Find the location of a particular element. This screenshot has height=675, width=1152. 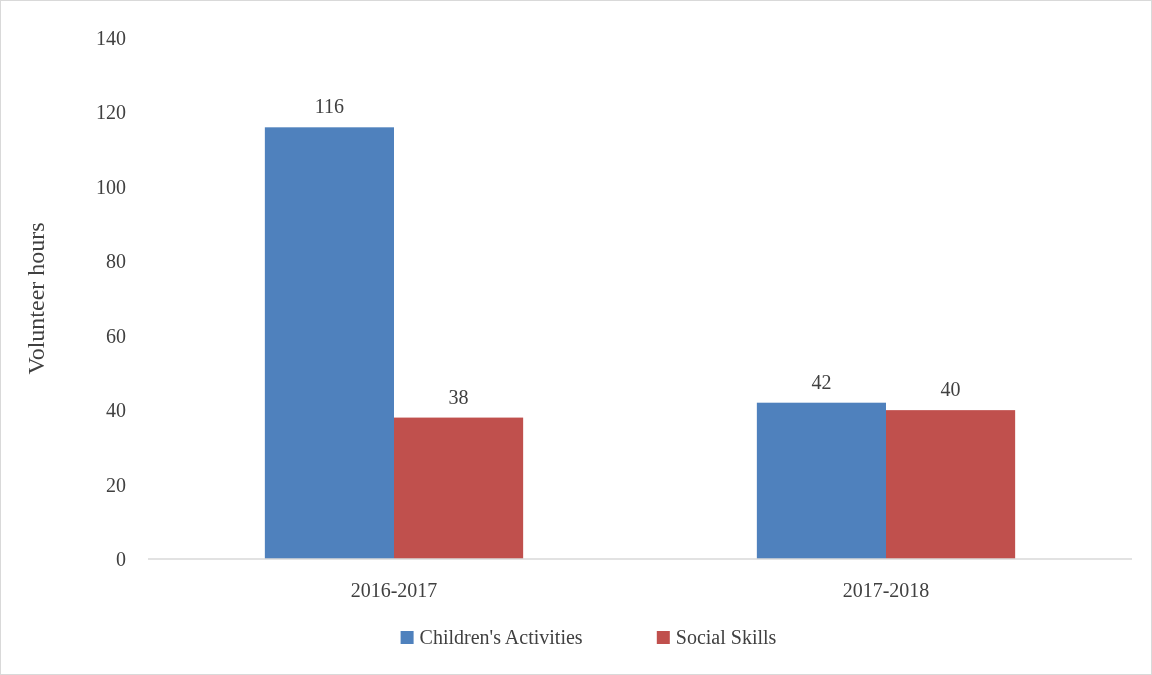

y-tick-label: 60 is located at coordinates (116, 335).